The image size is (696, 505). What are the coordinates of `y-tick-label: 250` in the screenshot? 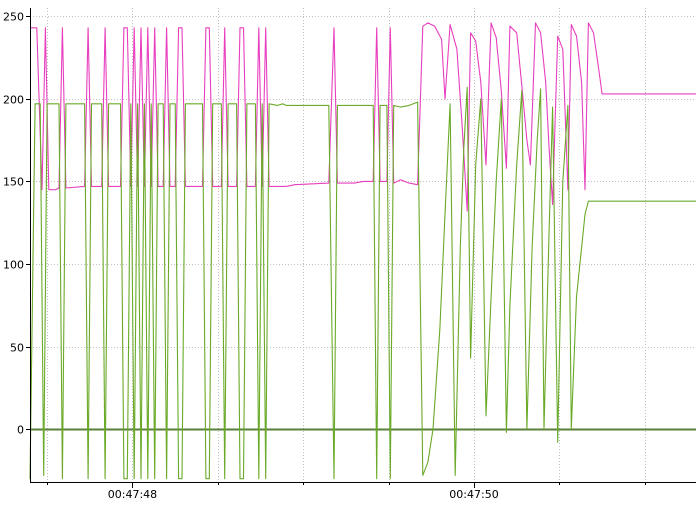 It's located at (13, 17).